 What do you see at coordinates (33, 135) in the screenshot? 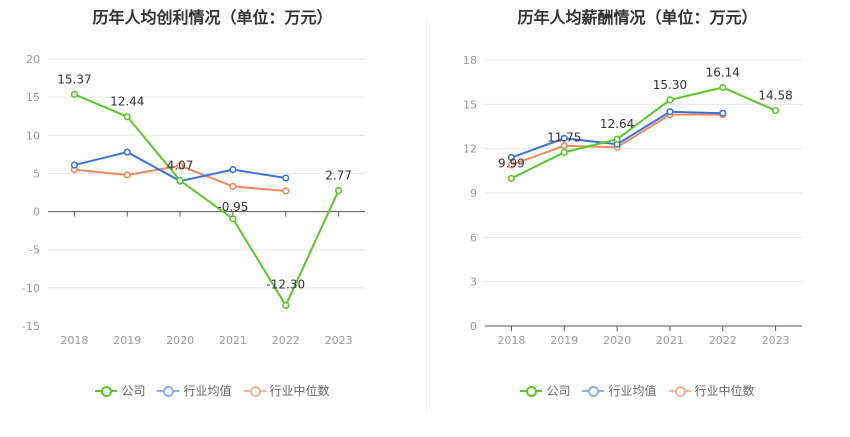
I see `y-tick-label: 10` at bounding box center [33, 135].